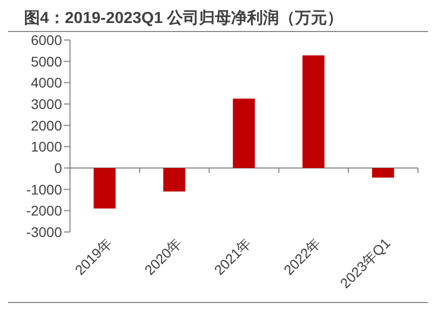 Image resolution: width=436 pixels, height=326 pixels. What do you see at coordinates (218, 20) in the screenshot?
I see `chart-title: 图4：2019-2023Q1 公司归母净利润（万元）` at bounding box center [218, 20].